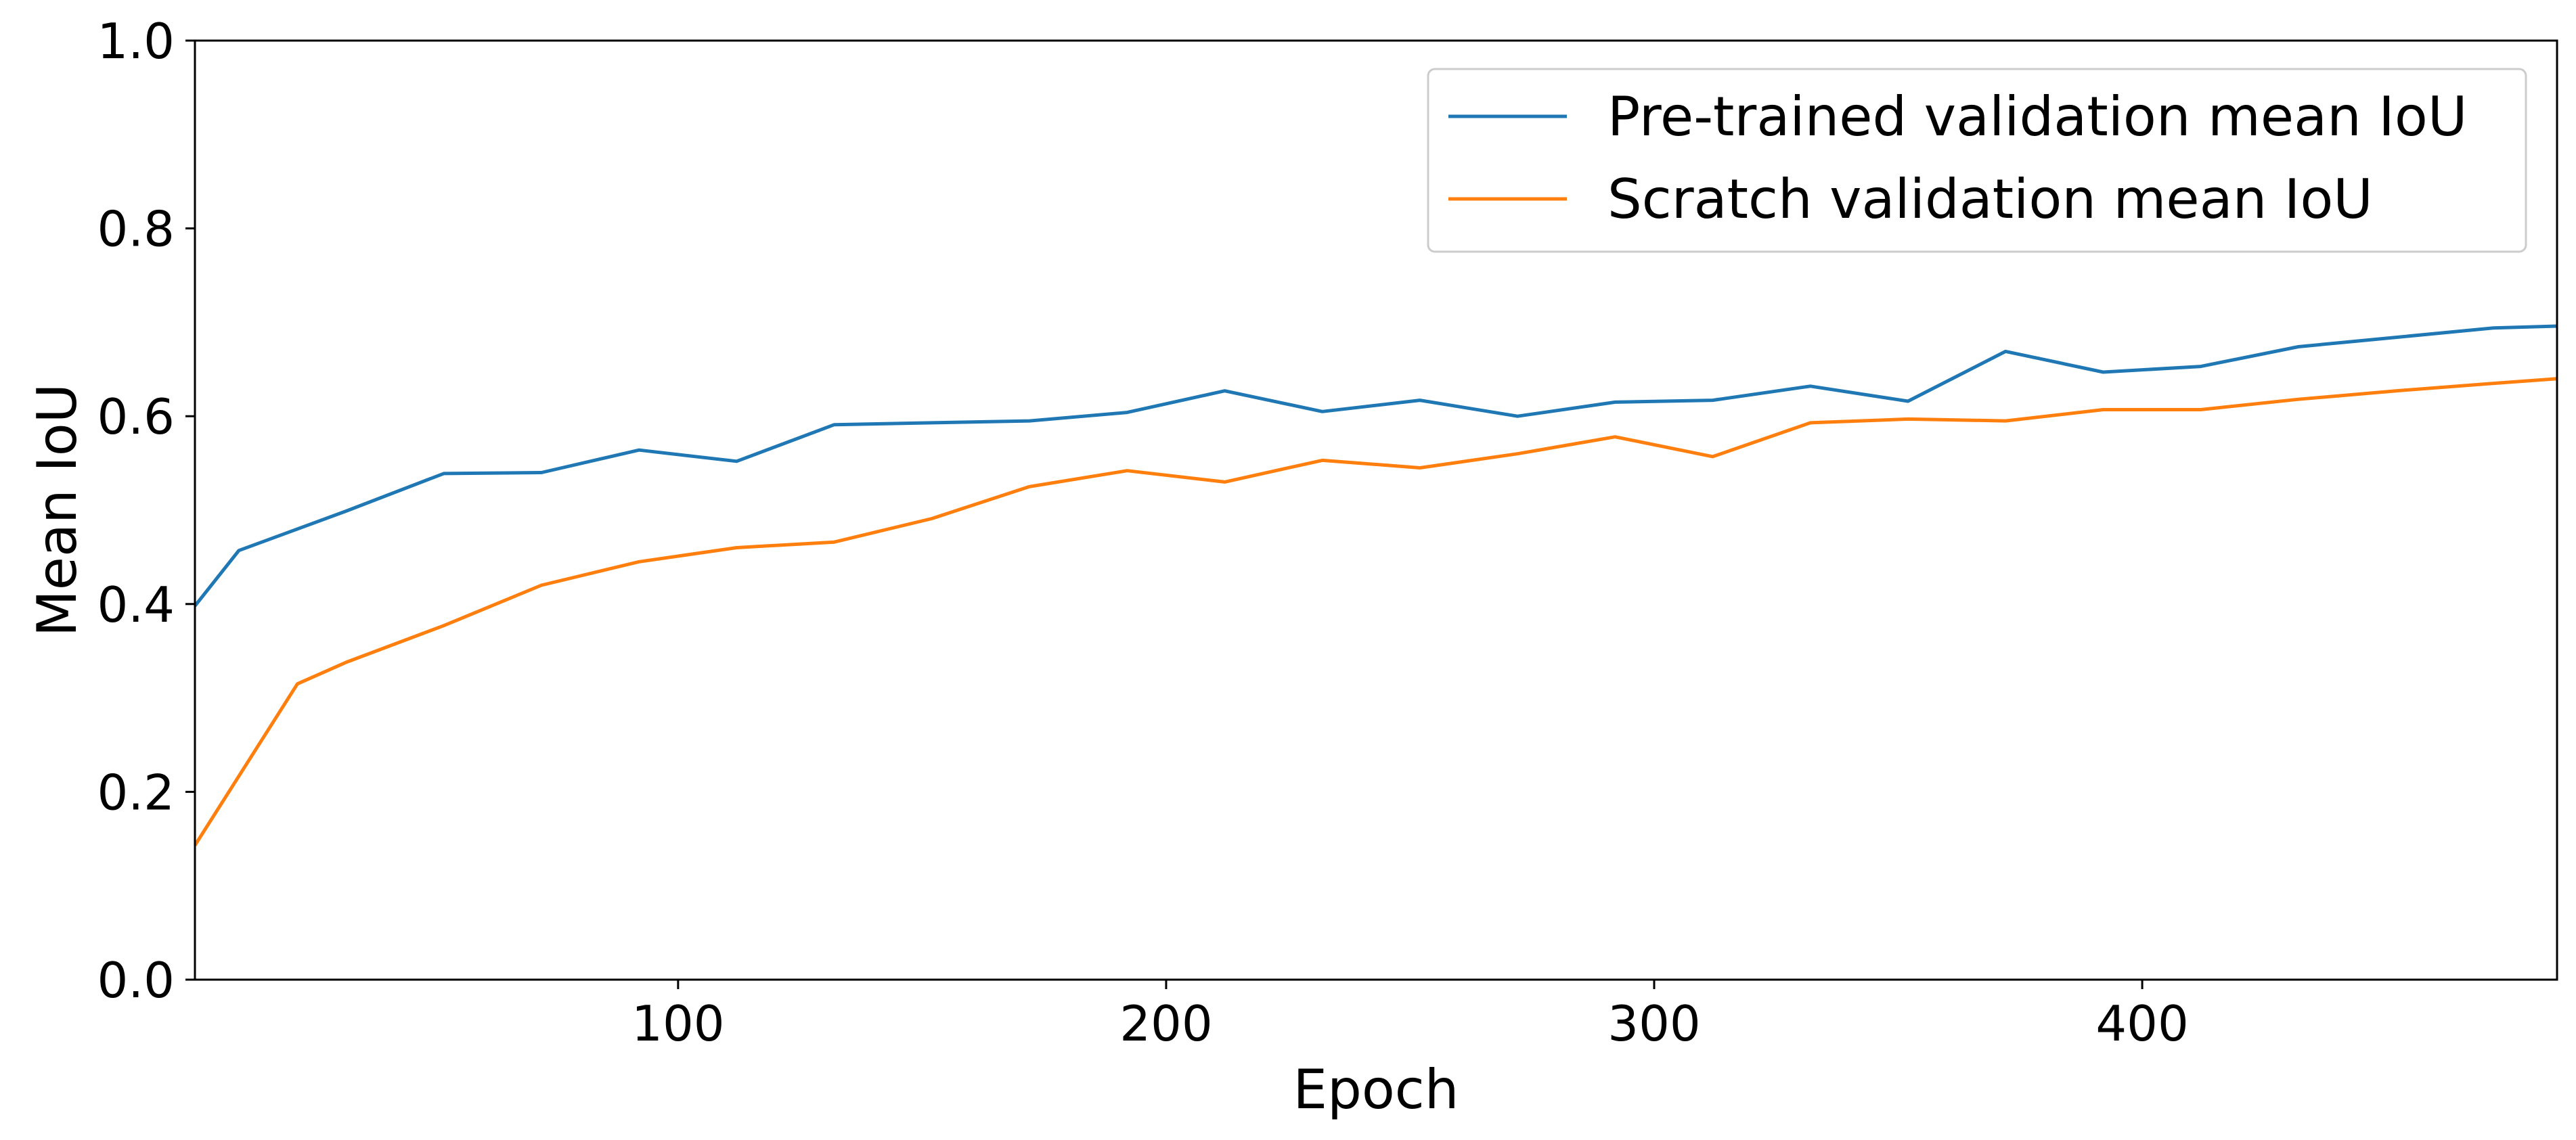  What do you see at coordinates (136, 417) in the screenshot?
I see `y-tick-label: 0.6` at bounding box center [136, 417].